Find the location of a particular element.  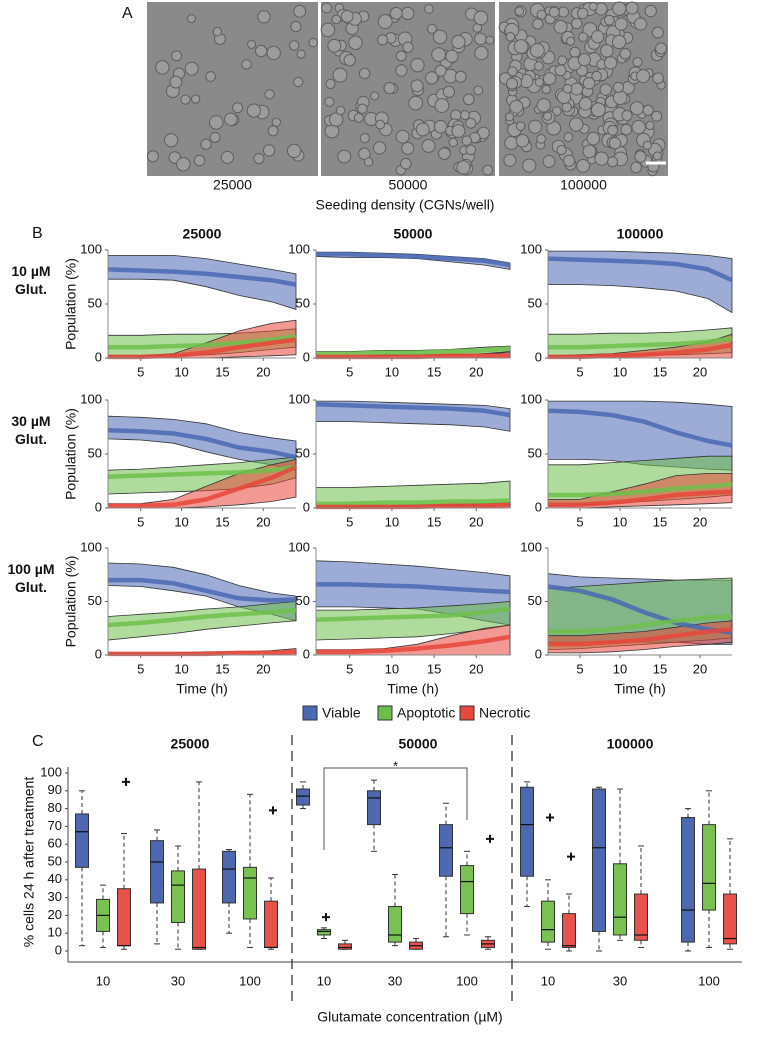

y-tick-label: 40 is located at coordinates (55, 878).